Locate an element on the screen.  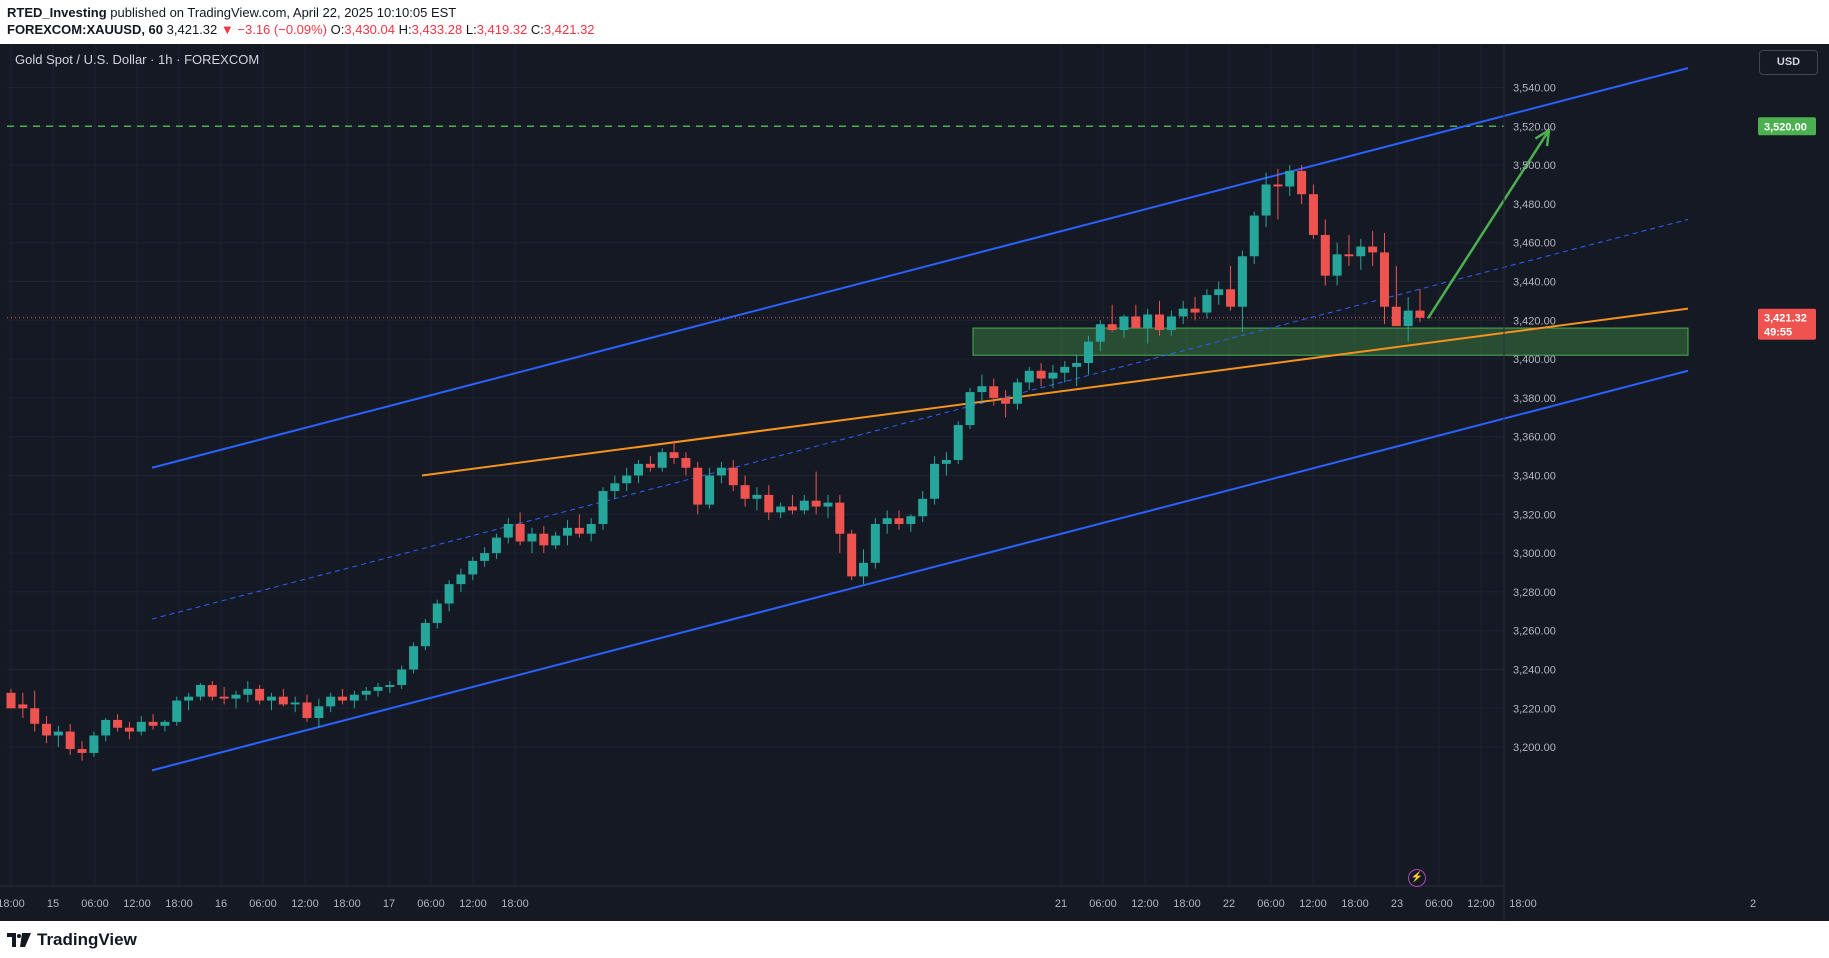
currency-button: USD is located at coordinates (1788, 62).